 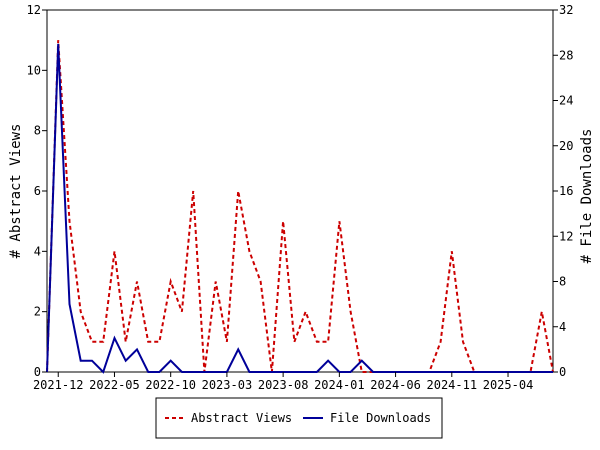 What do you see at coordinates (587, 196) in the screenshot?
I see `right-axis-title: # File Downloads` at bounding box center [587, 196].